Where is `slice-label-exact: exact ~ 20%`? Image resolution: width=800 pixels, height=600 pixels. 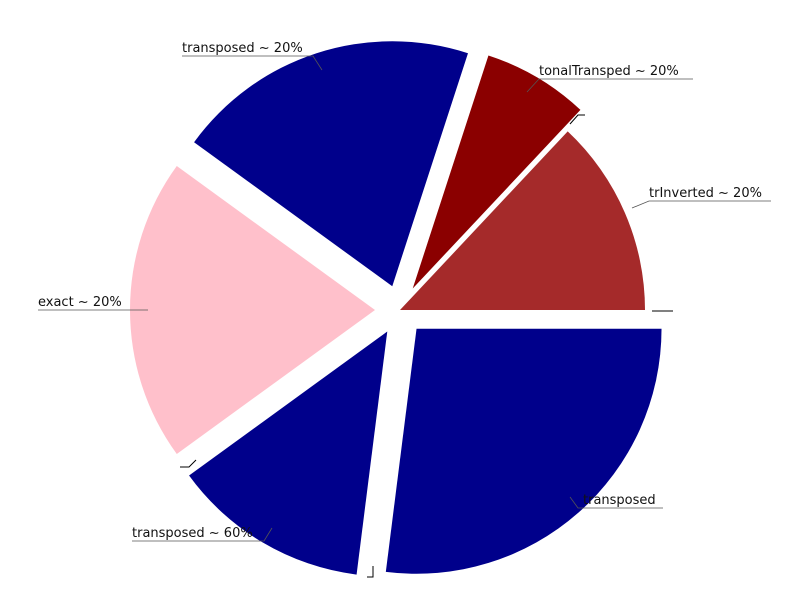 slice-label-exact: exact ~ 20% is located at coordinates (80, 302).